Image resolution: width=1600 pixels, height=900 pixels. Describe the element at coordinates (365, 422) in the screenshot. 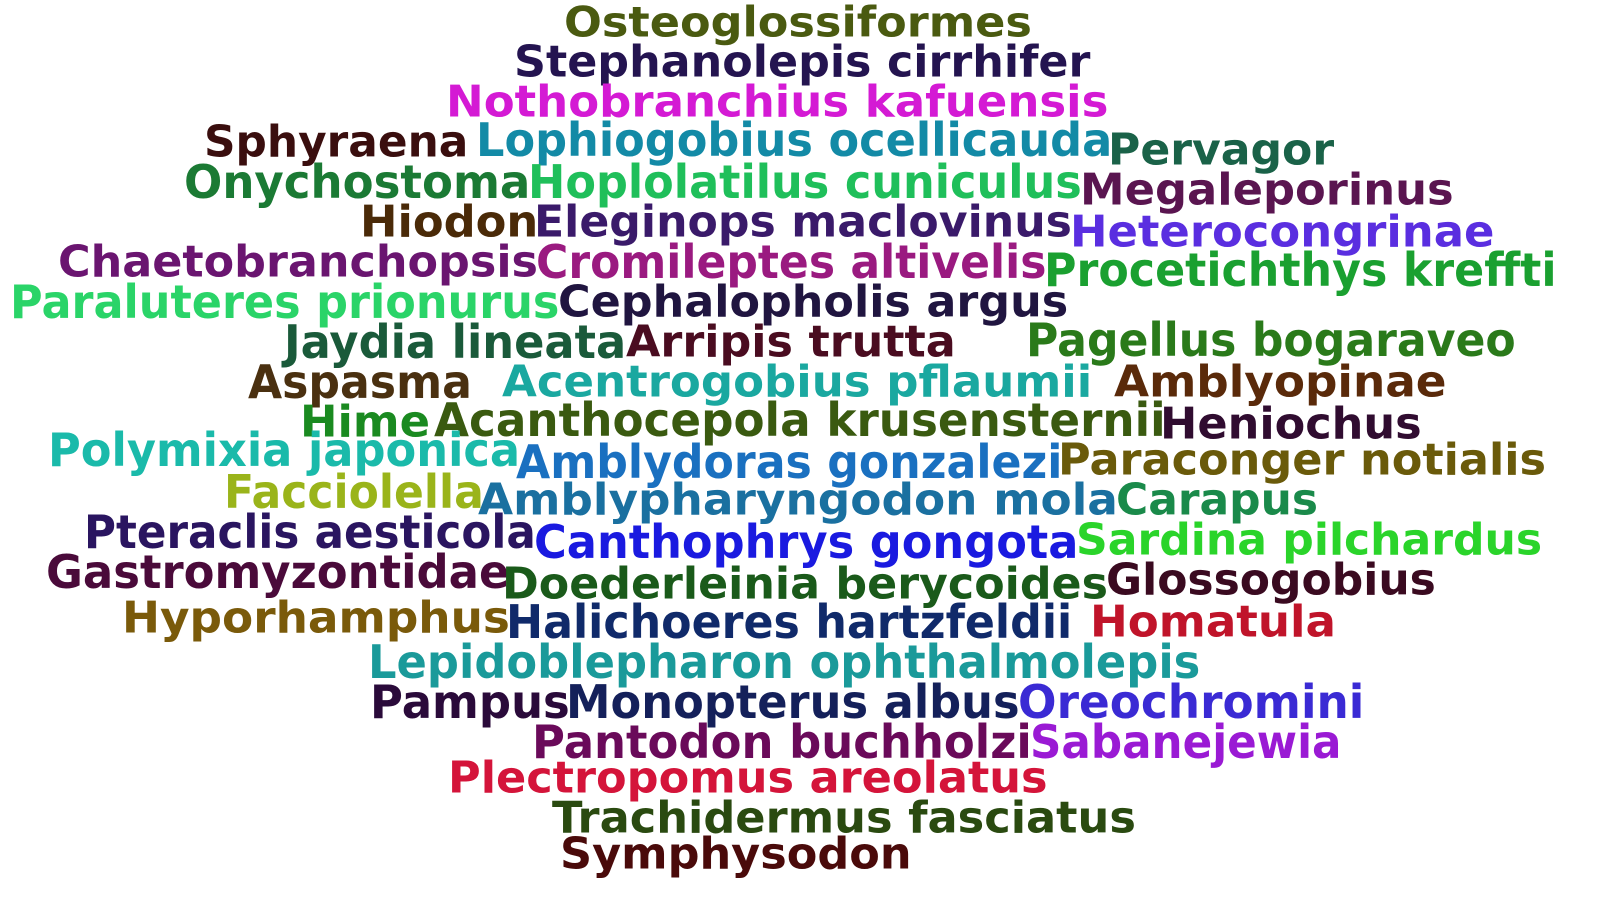

I see `cloud-word: Hime` at that location.